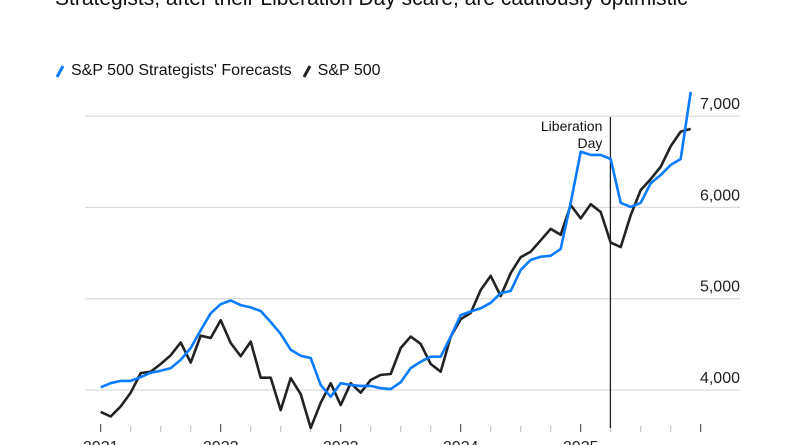 This screenshot has width=800, height=445. I want to click on y-axis-labels: 4,000 5,000 6,000 7,000, so click(720, 241).